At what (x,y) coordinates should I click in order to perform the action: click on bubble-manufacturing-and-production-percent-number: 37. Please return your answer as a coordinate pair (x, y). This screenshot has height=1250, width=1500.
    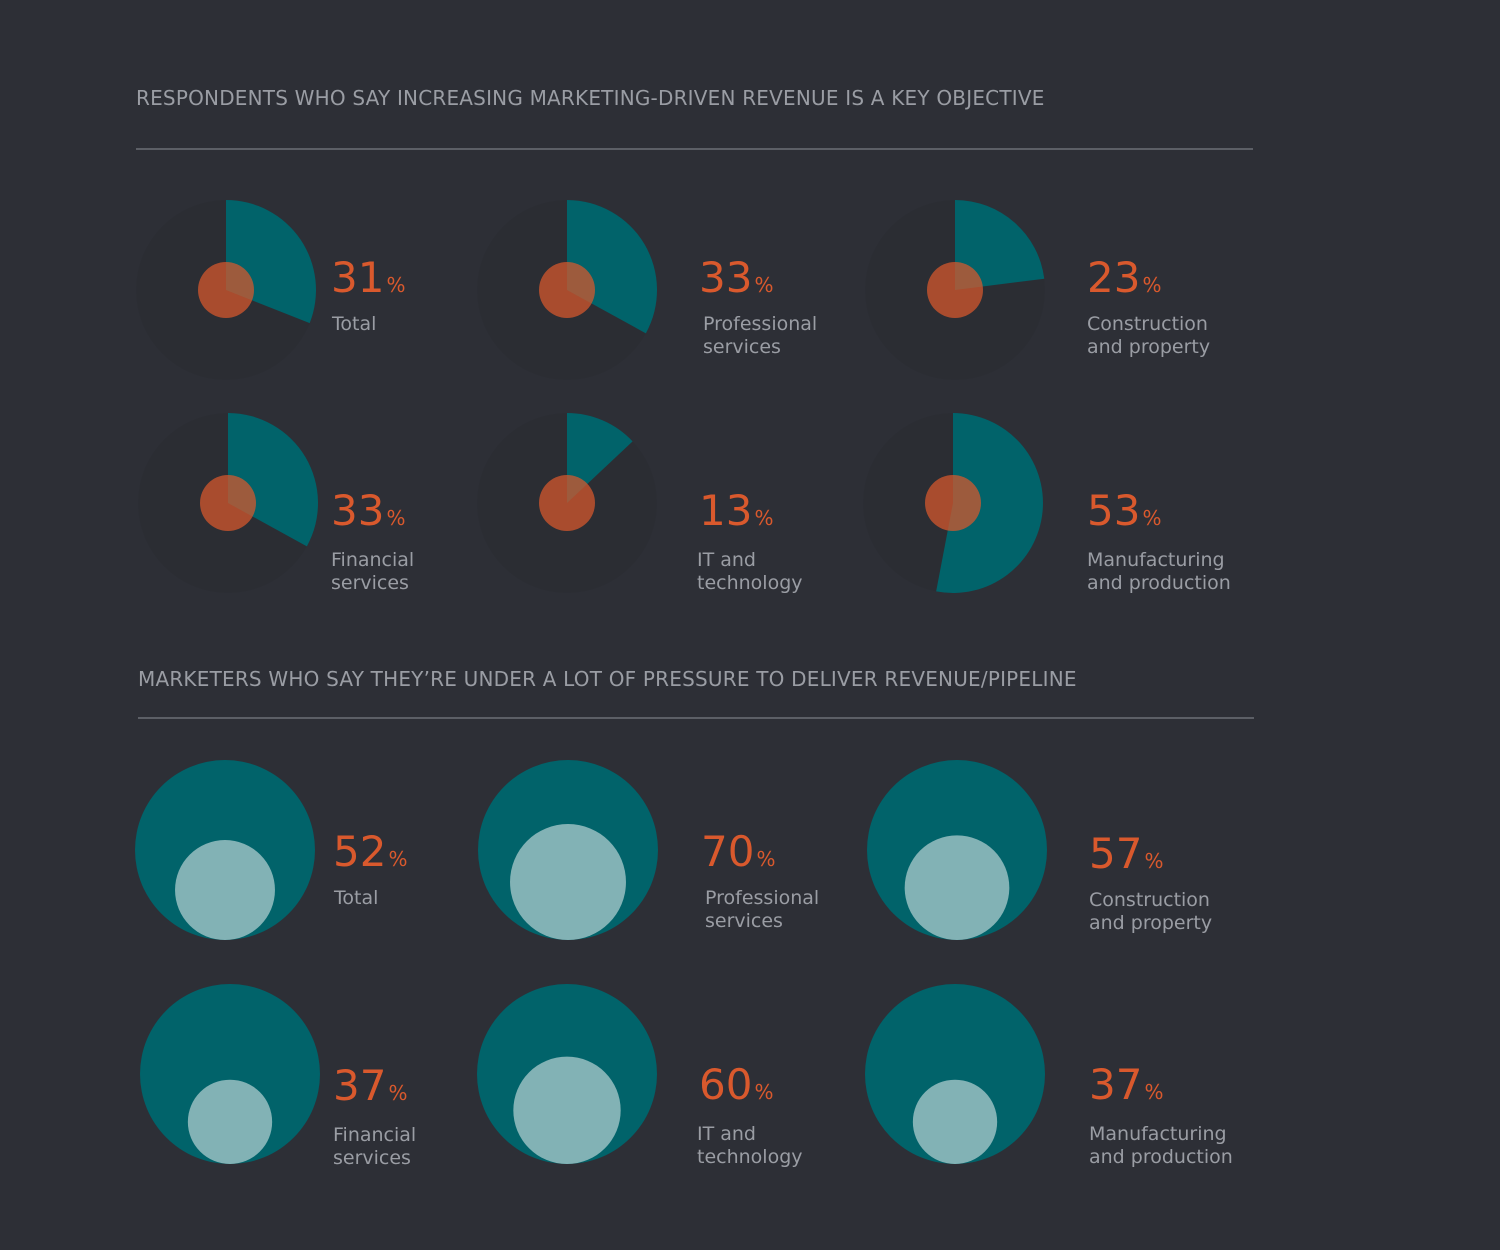
    Looking at the image, I should click on (1115, 1084).